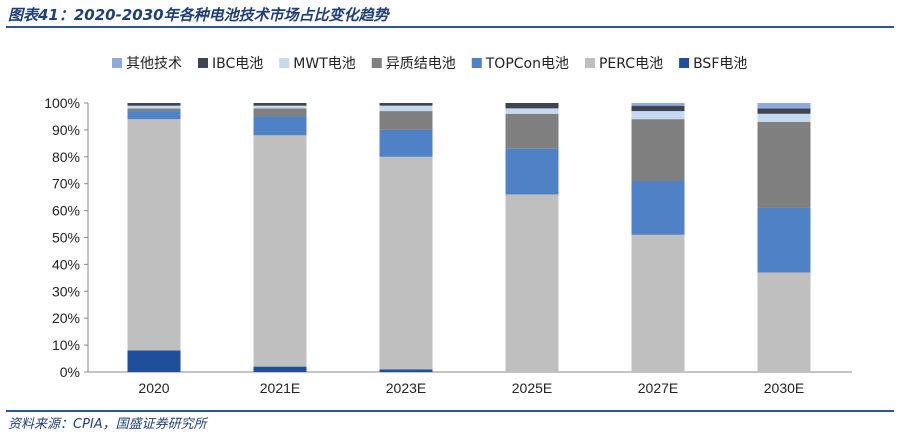 The image size is (900, 438). What do you see at coordinates (66, 264) in the screenshot?
I see `y-tick-label: 40%` at bounding box center [66, 264].